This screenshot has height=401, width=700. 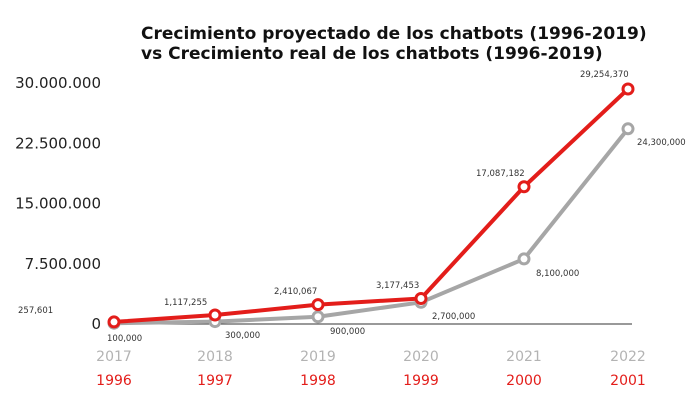 What do you see at coordinates (628, 357) in the screenshot?
I see `x-tick-label-top: 2022` at bounding box center [628, 357].